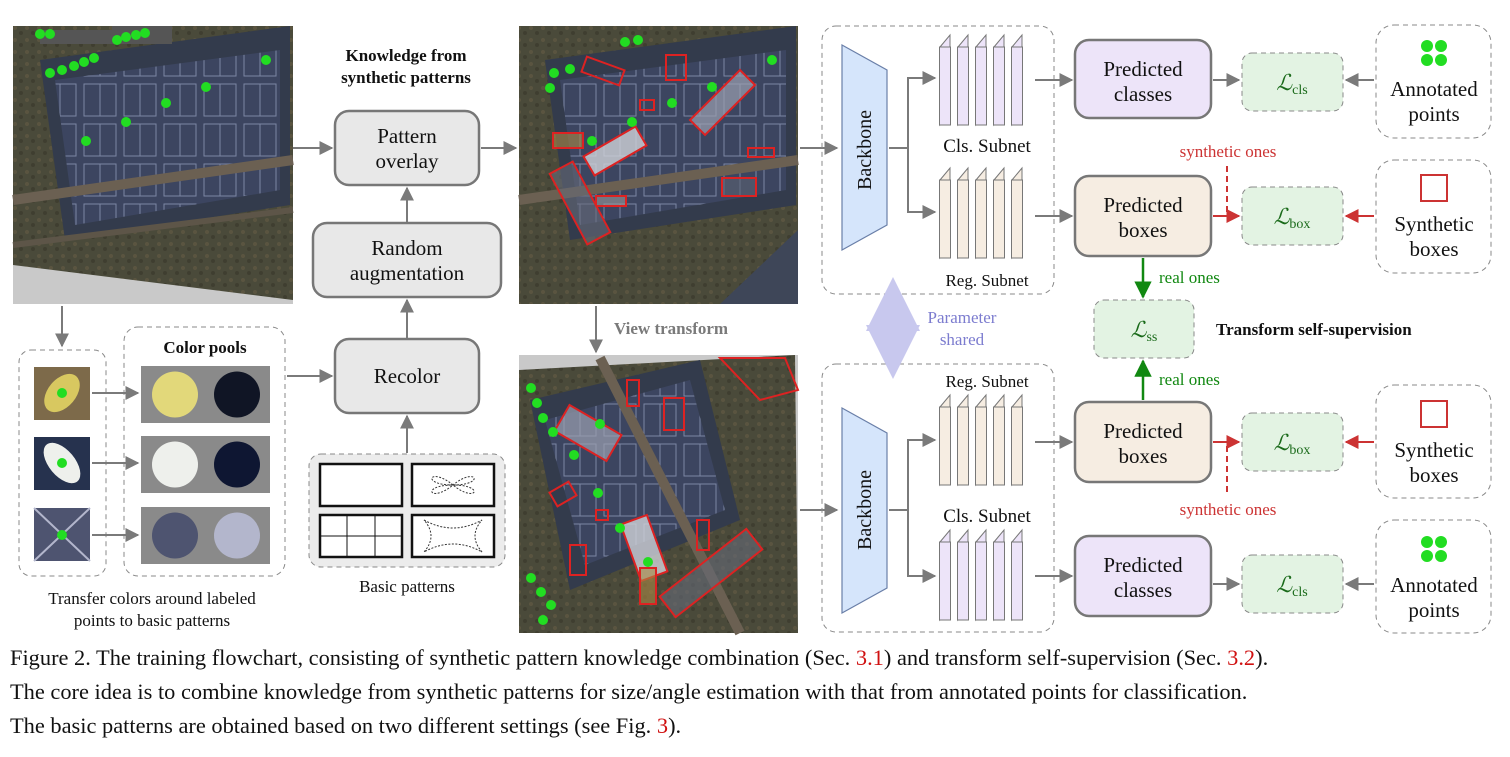 This screenshot has height=757, width=1510. I want to click on basic-patterns-group, so click(407, 510).